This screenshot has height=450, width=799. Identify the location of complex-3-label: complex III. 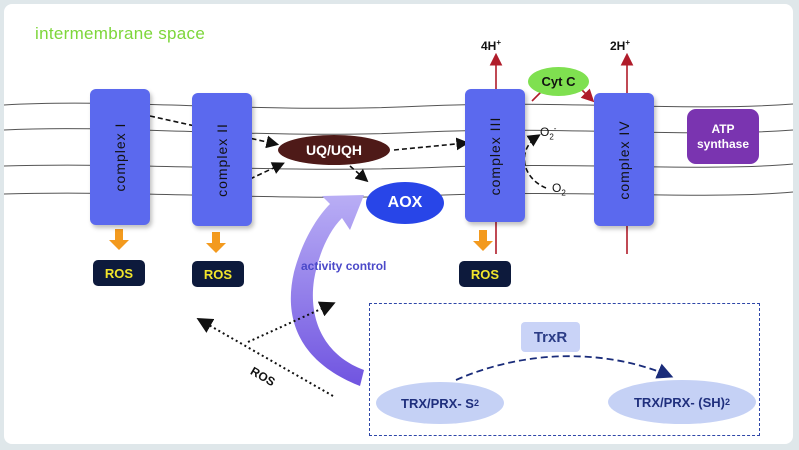
(495, 155).